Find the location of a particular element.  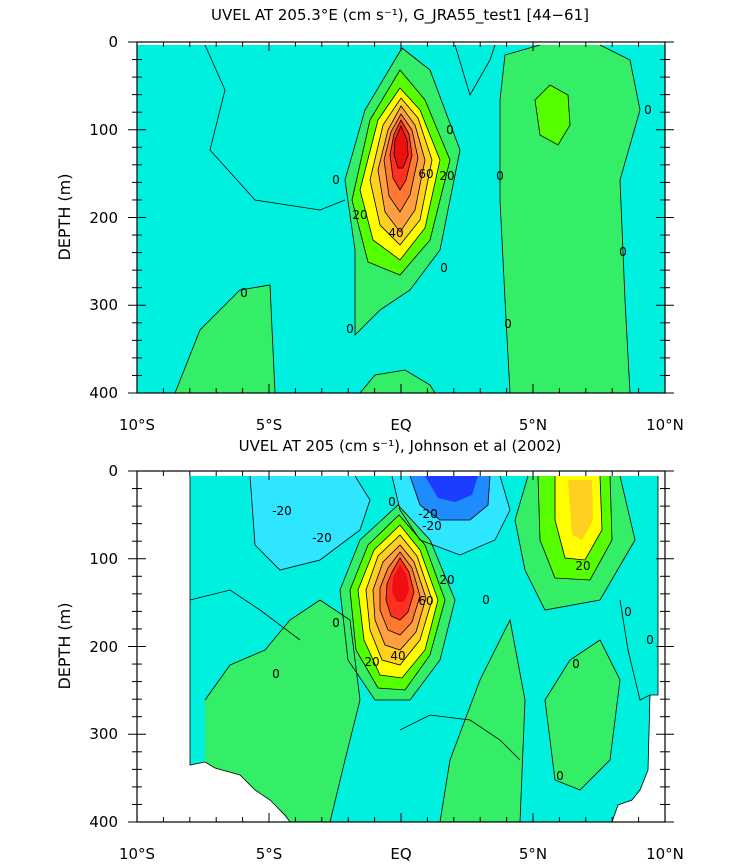

bottom-x-tick-label: 10°S is located at coordinates (137, 854).